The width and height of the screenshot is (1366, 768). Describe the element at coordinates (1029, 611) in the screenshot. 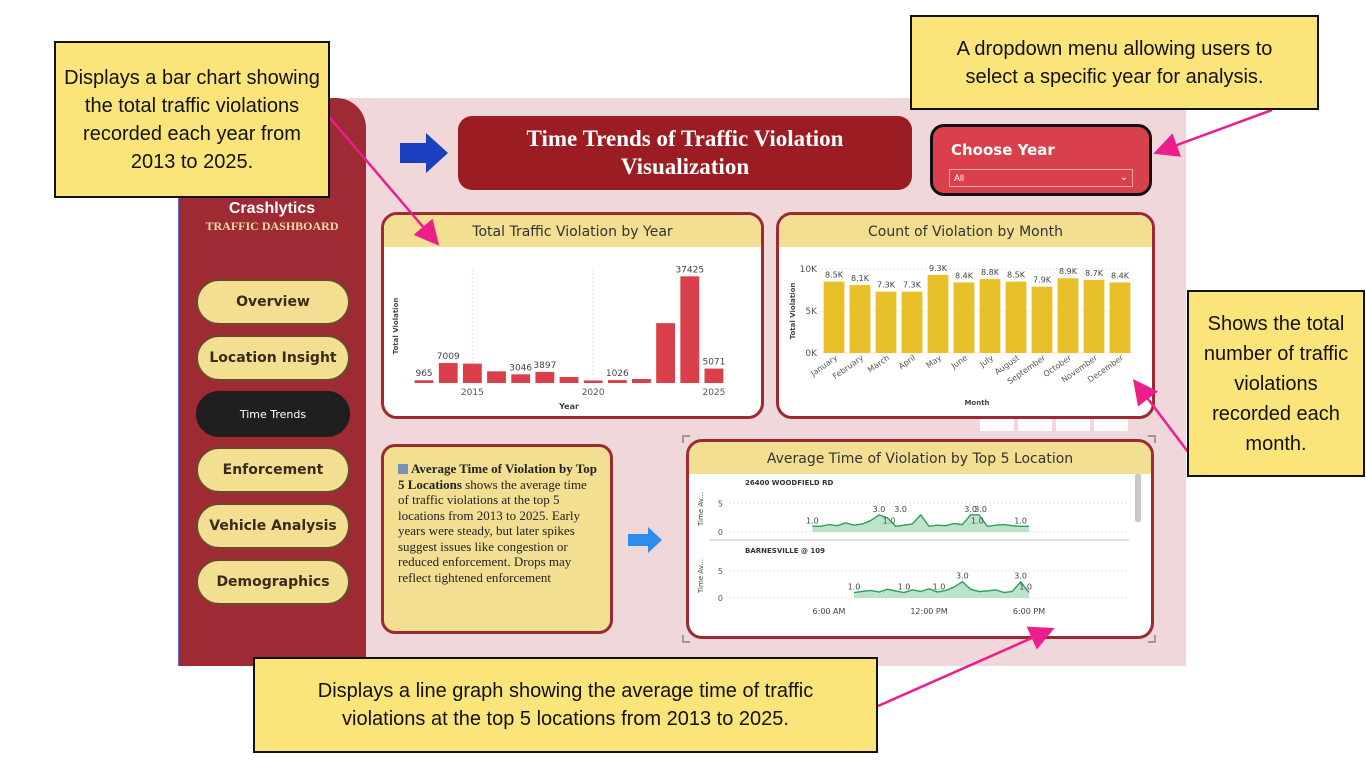

I see `x-tick-label: 6:00 PM` at that location.